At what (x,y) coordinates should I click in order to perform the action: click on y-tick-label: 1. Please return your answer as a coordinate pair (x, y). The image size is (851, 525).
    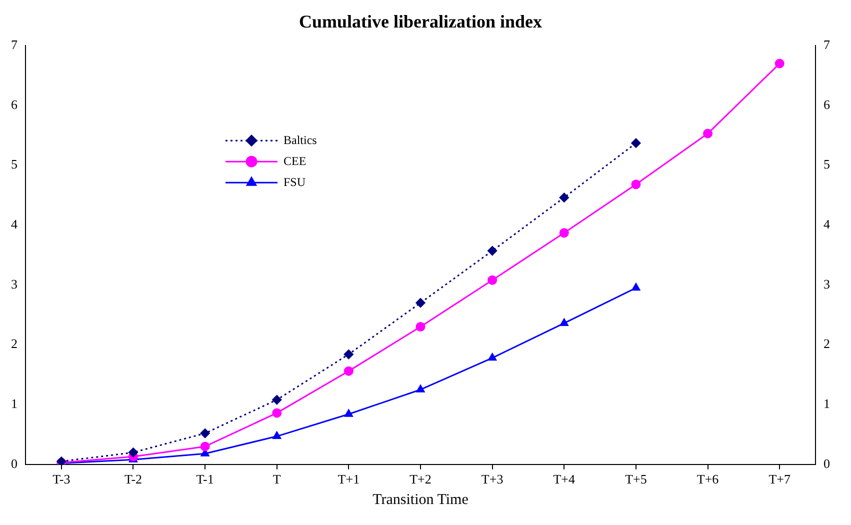
    Looking at the image, I should click on (14, 403).